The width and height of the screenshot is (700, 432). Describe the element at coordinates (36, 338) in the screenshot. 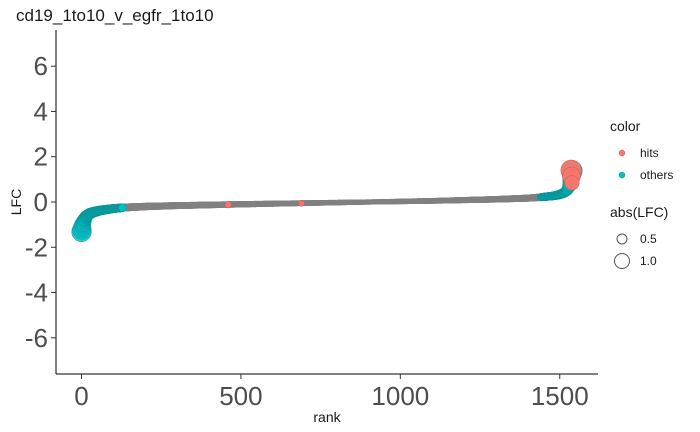

I see `y-tick-label: -6` at that location.